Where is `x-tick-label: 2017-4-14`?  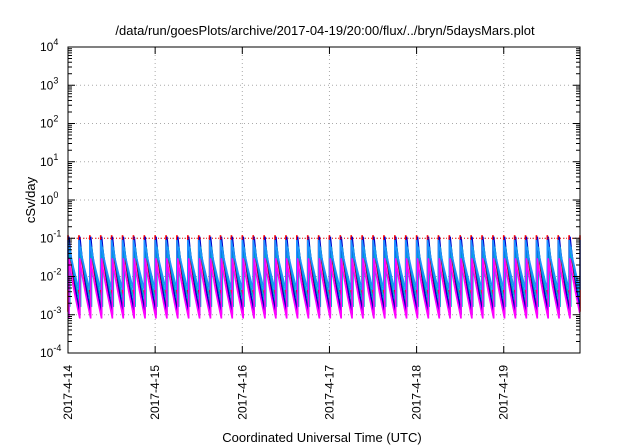 x-tick-label: 2017-4-14 is located at coordinates (68, 392).